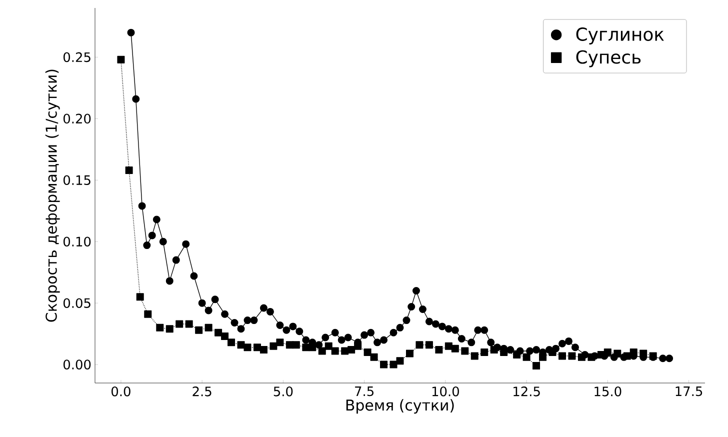  What do you see at coordinates (608, 59) in the screenshot?
I see `legend-label: Супесь` at bounding box center [608, 59].